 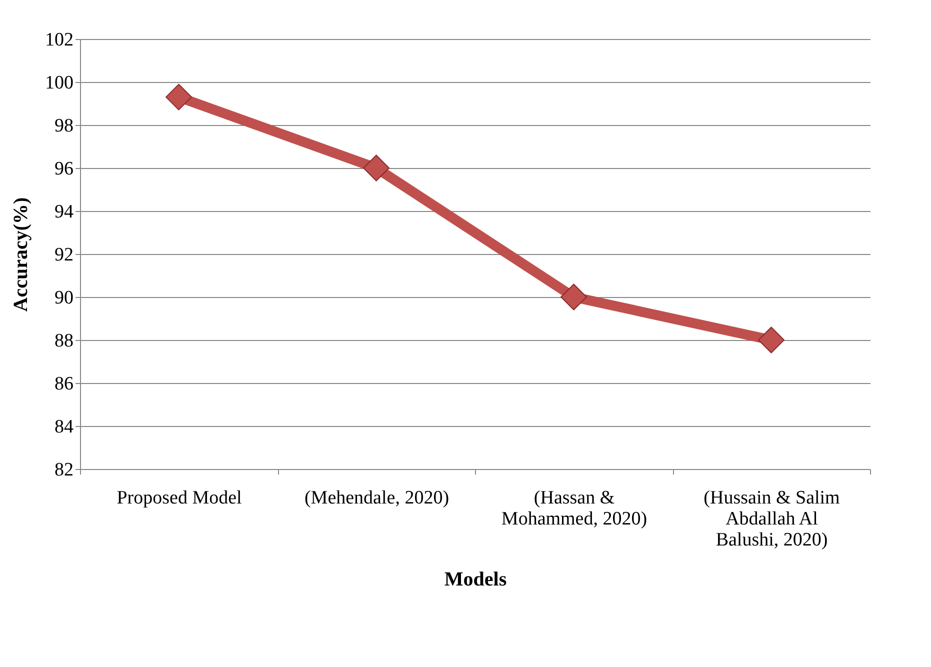 I want to click on y-tick-label: 82, so click(x=64, y=470).